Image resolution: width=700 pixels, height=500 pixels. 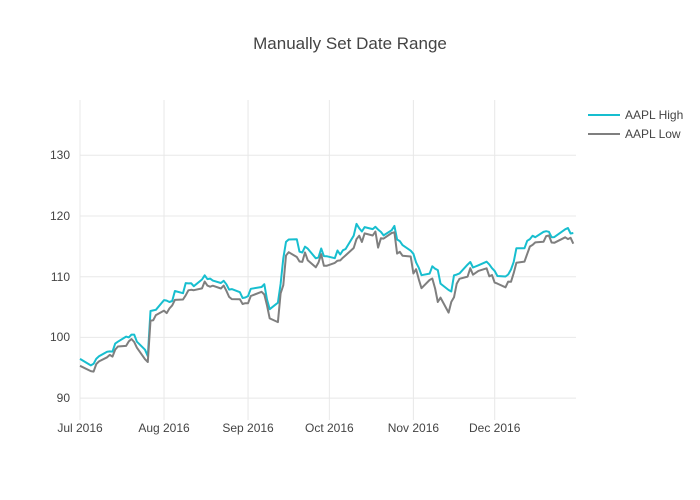 I want to click on legend-item-aapl-high: AAPL High, so click(x=635, y=114).